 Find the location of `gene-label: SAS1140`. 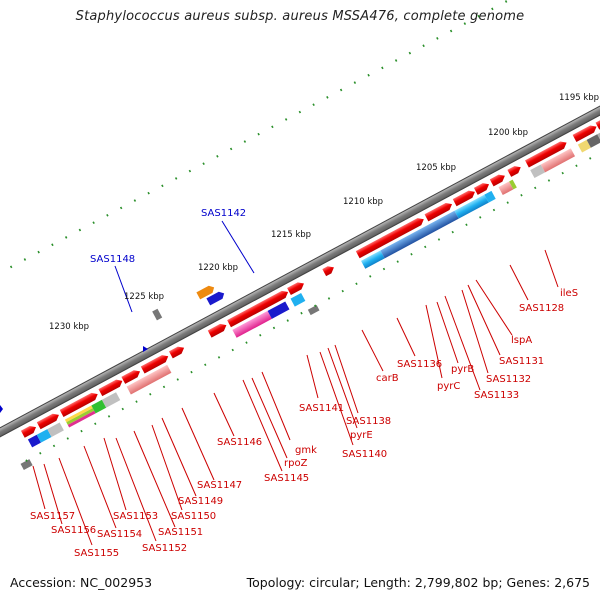

gene-label: SAS1140 is located at coordinates (364, 454).